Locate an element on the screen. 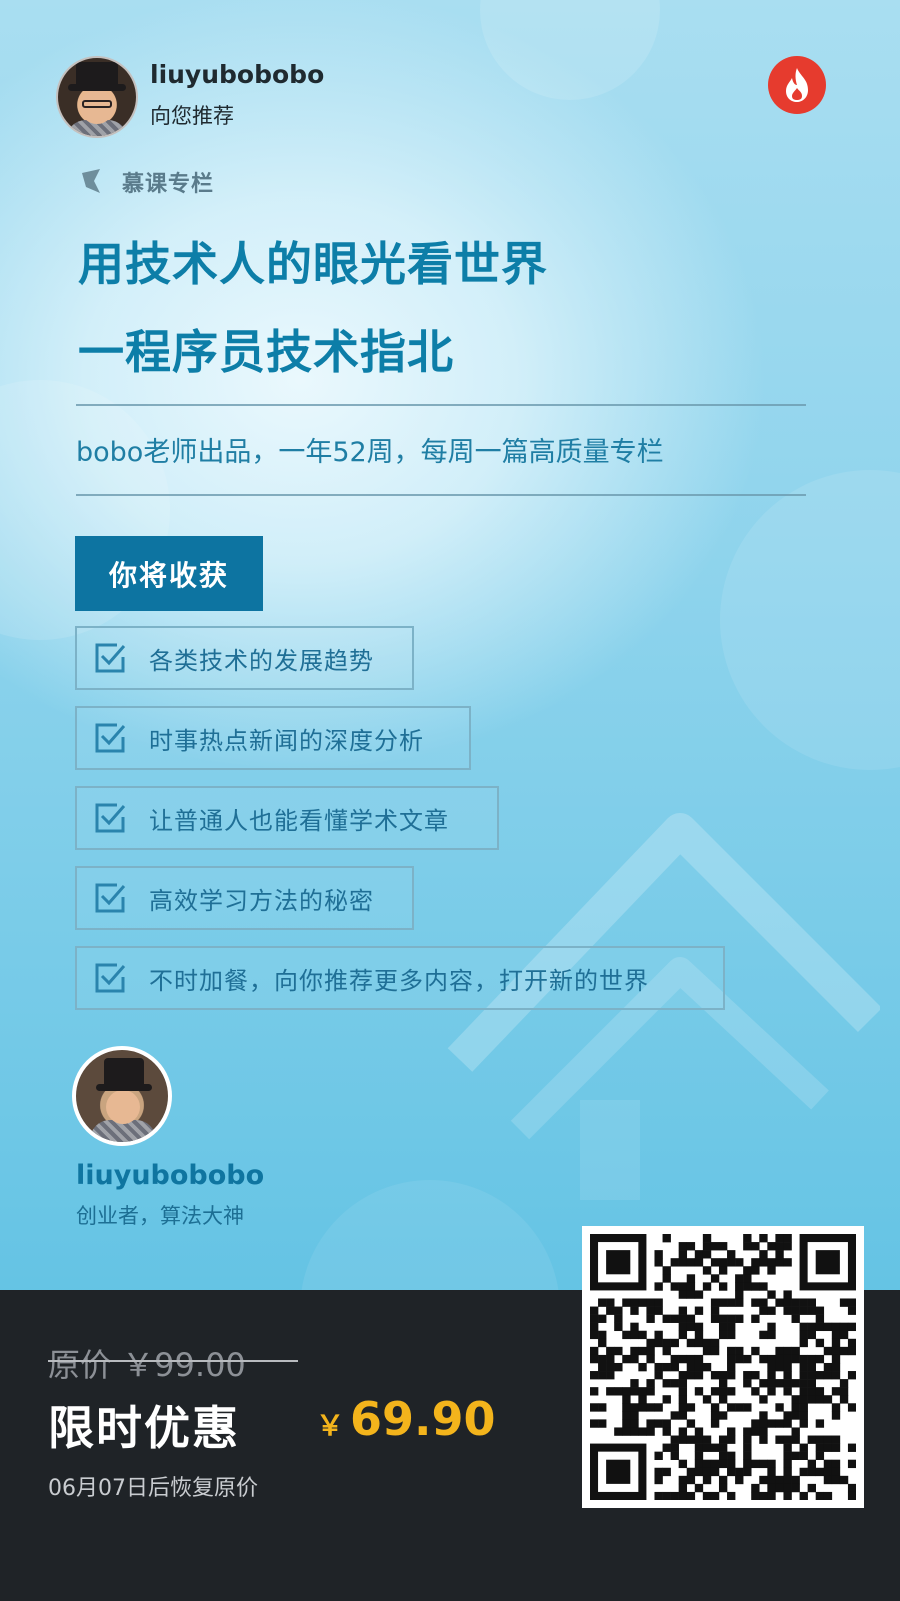 The height and width of the screenshot is (1601, 900). benefit-item: 时事热点新闻的深度分析 is located at coordinates (273, 738).